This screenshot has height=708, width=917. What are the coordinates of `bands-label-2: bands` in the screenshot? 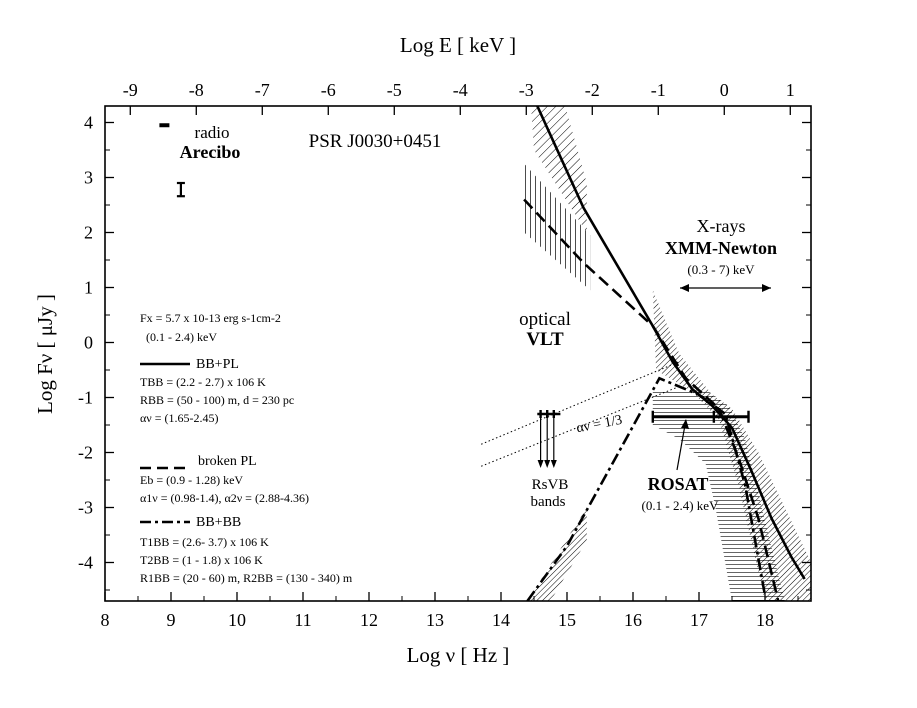 It's located at (548, 502).